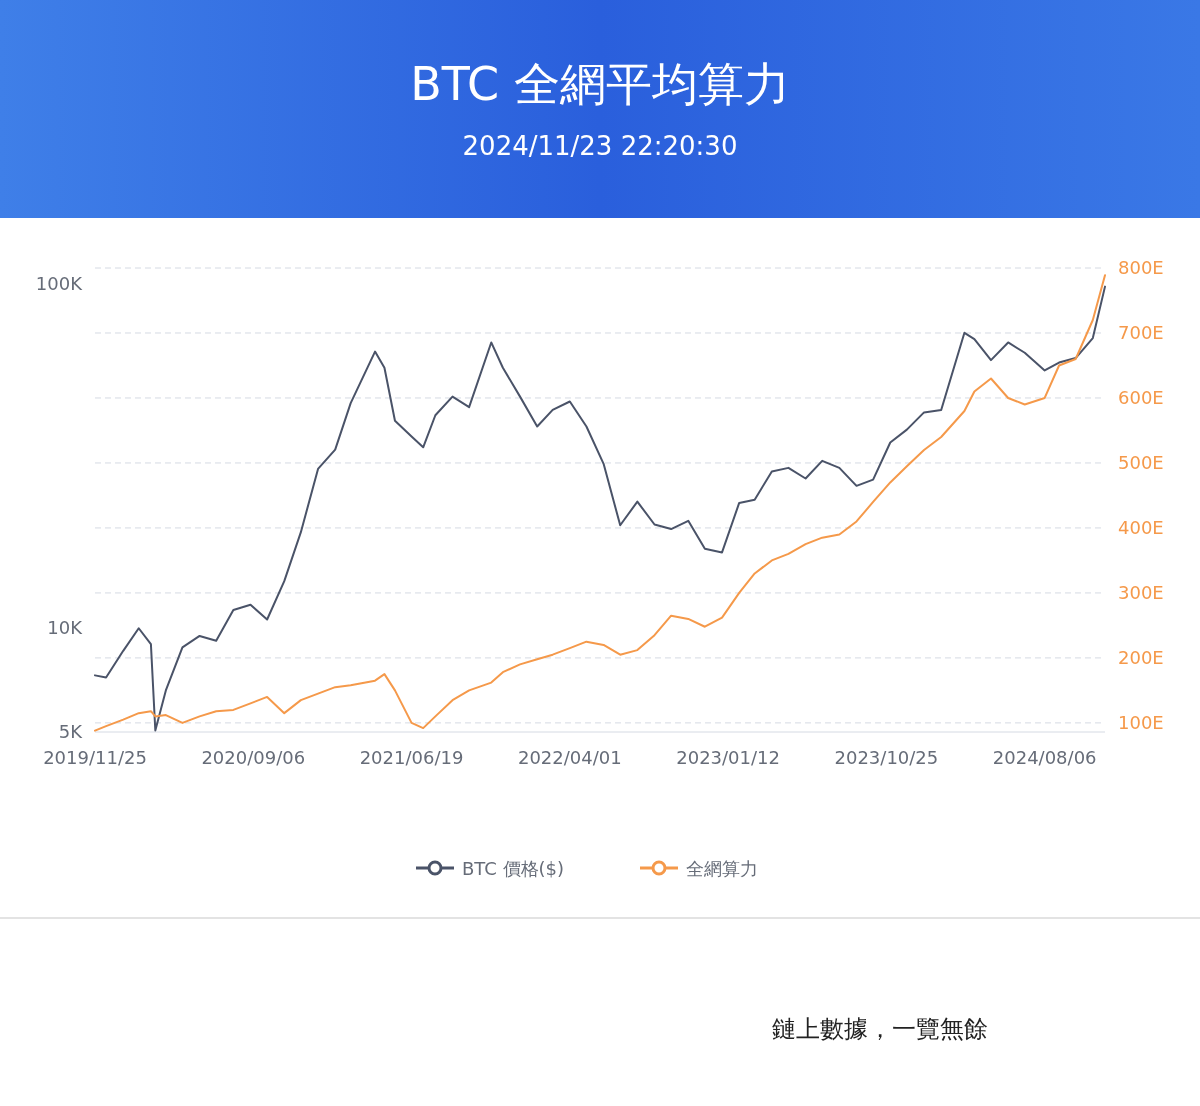  Describe the element at coordinates (880, 1029) in the screenshot. I see `text: 鏈上數據，一覽無餘` at that location.